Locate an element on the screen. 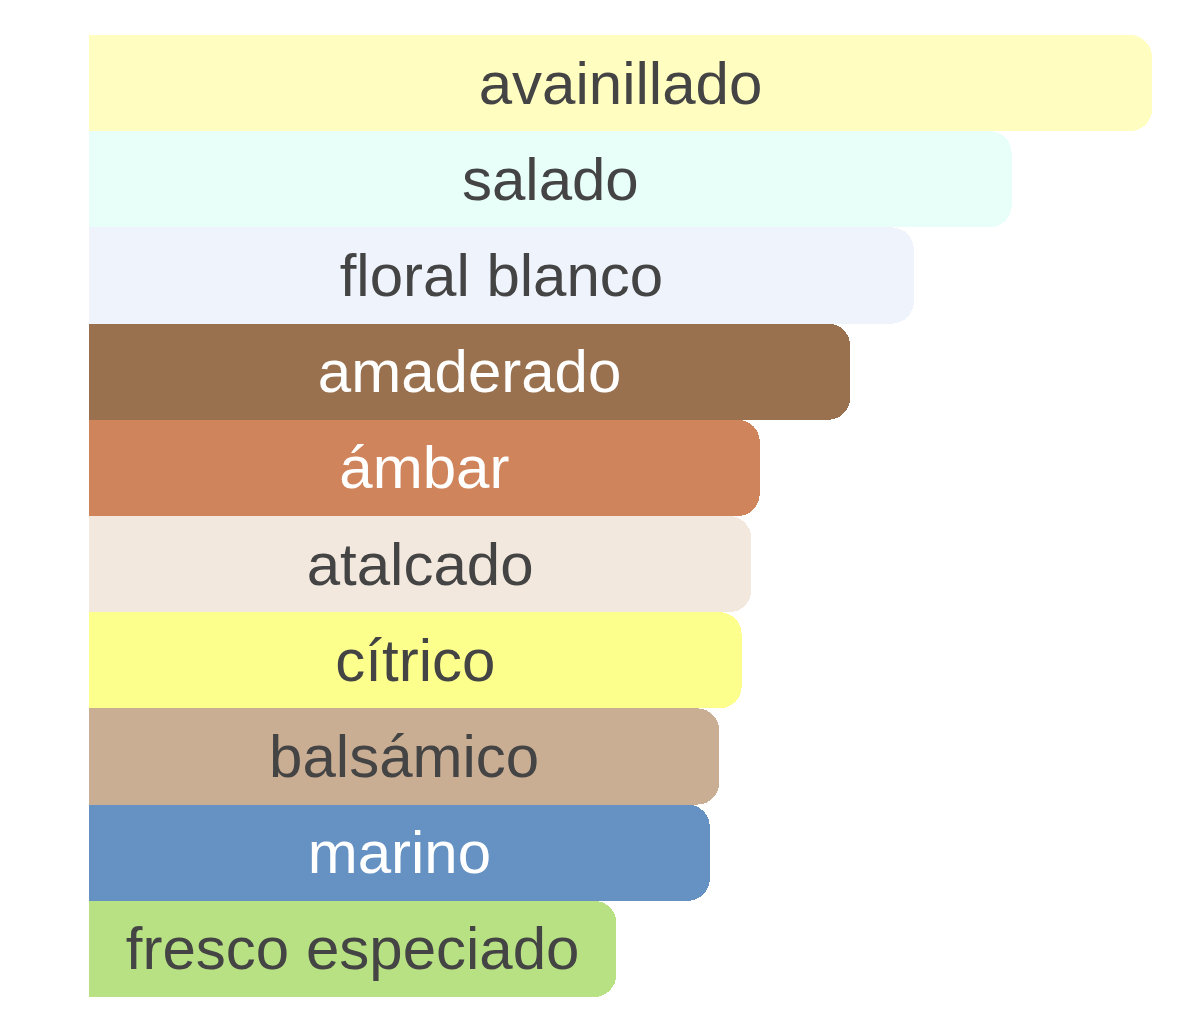 The image size is (1200, 1014). y-tick-label: fresco especiado is located at coordinates (352, 949).